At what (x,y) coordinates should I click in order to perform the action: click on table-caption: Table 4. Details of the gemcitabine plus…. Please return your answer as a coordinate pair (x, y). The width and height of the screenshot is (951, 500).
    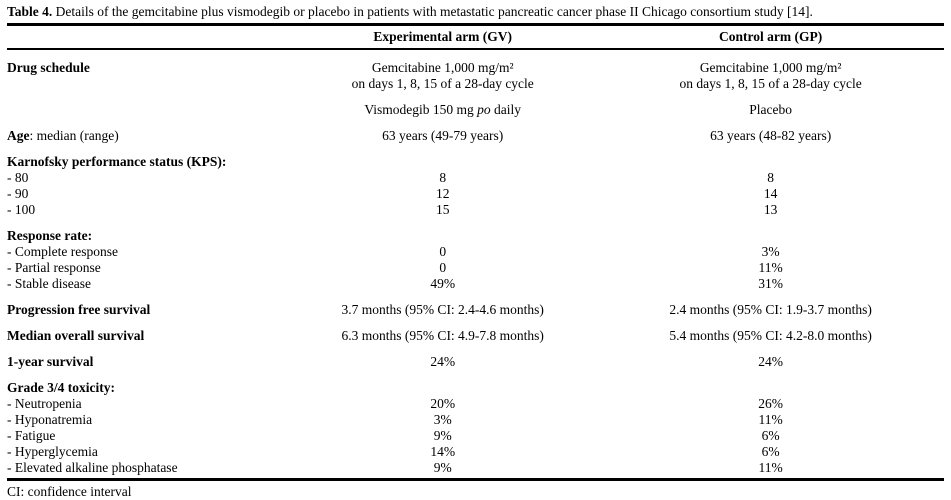
    Looking at the image, I should click on (475, 13).